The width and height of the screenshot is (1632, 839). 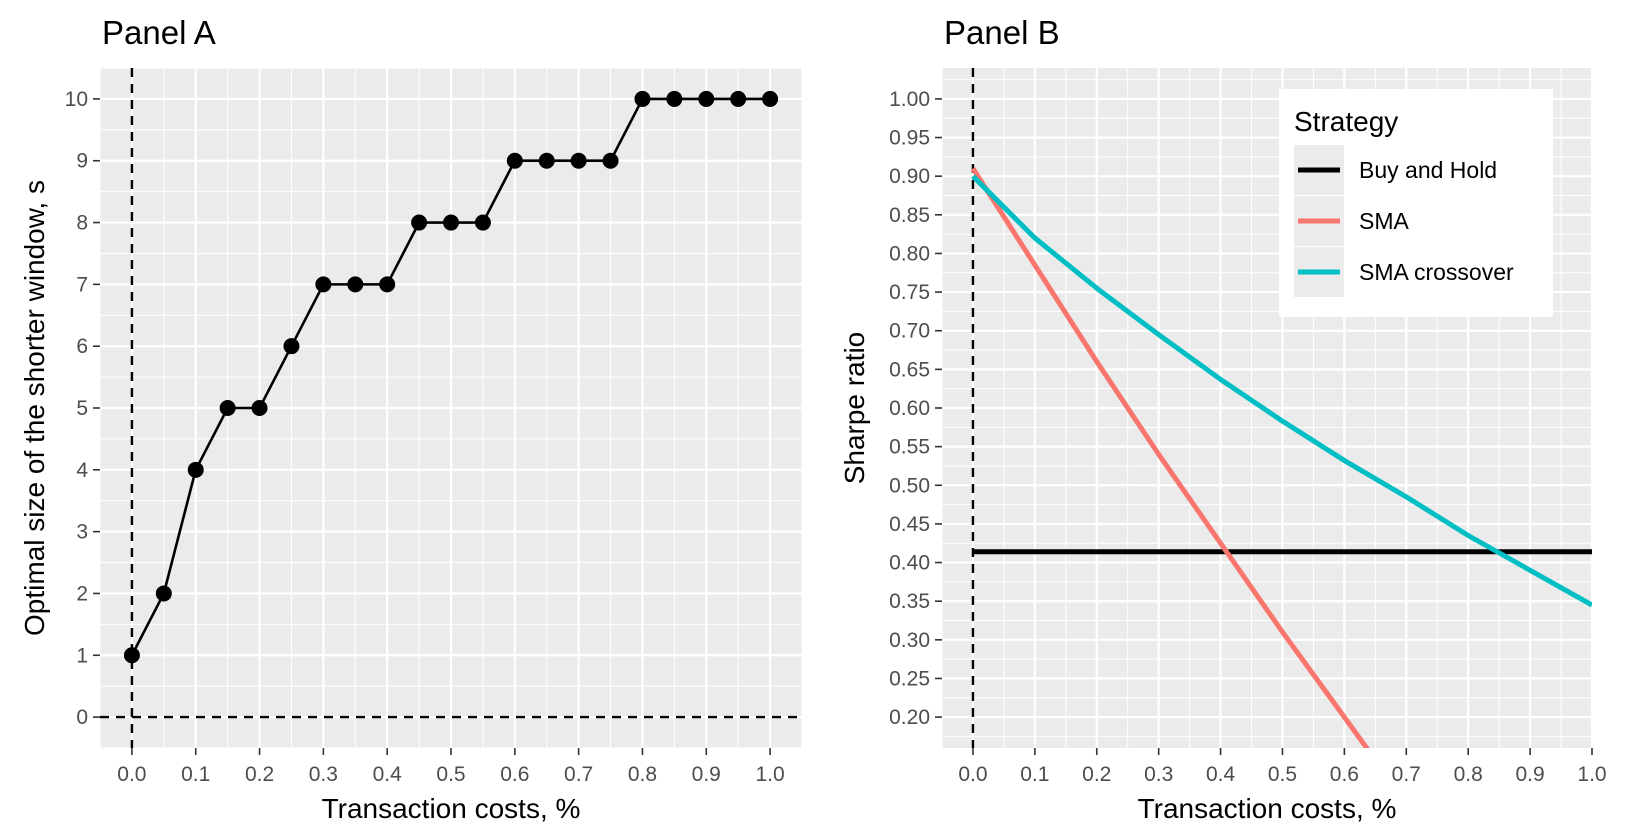 I want to click on y-tick-label: 0.50, so click(x=909, y=485).